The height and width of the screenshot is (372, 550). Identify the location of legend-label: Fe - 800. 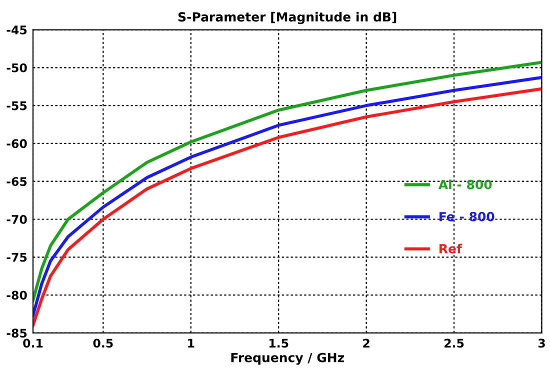
(467, 217).